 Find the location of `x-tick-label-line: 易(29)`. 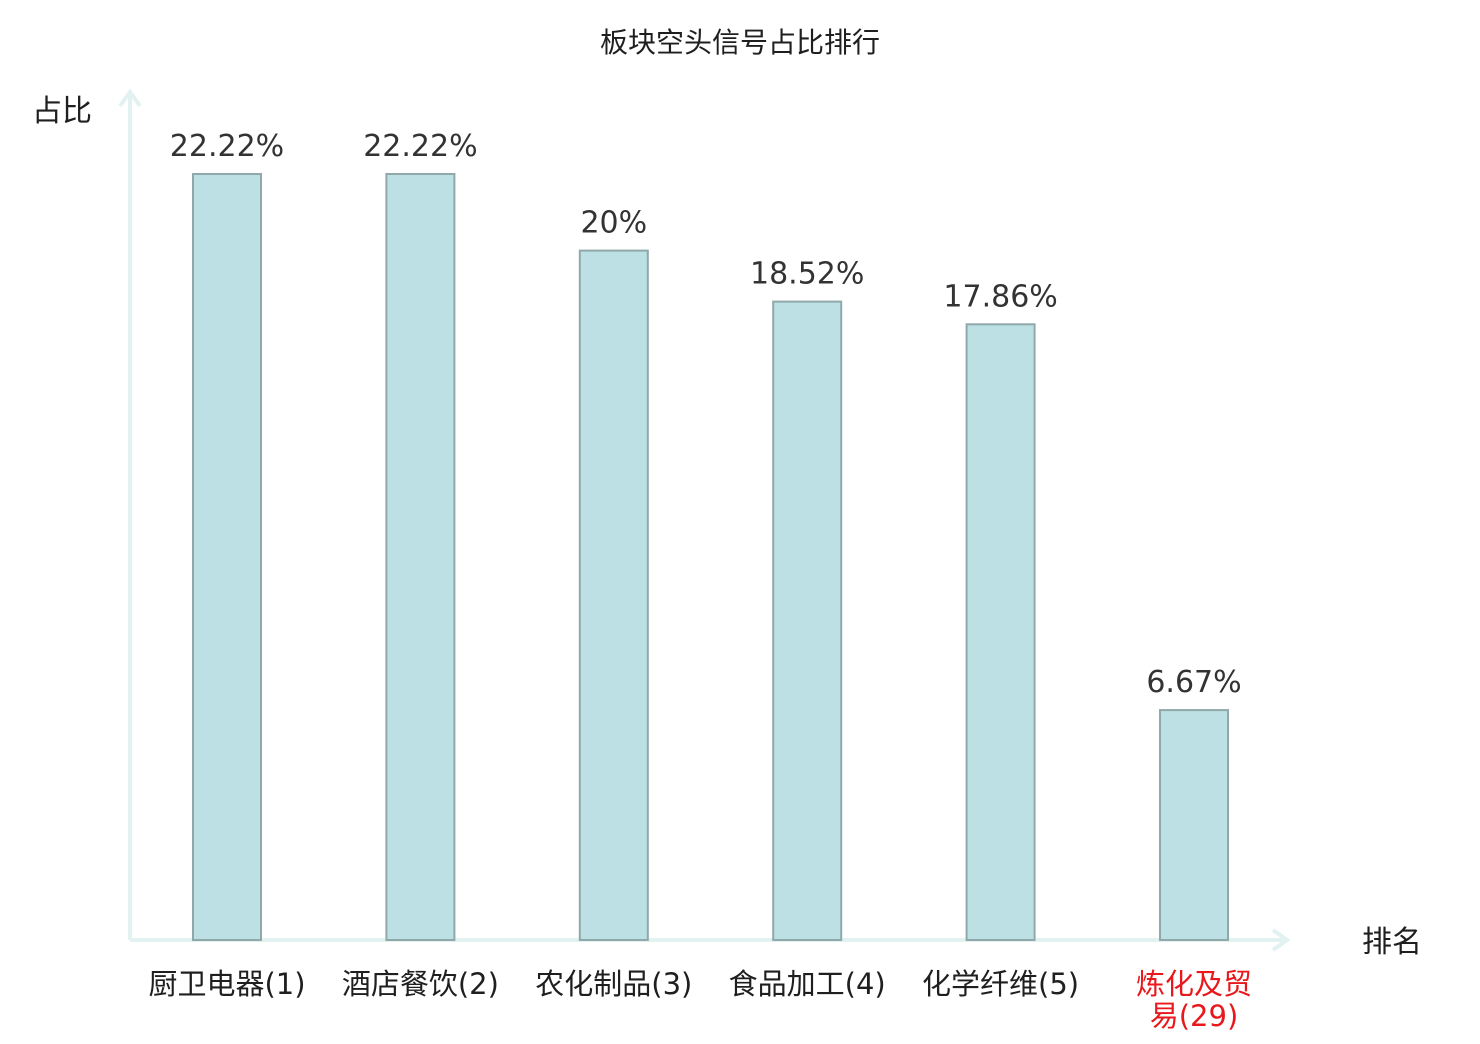

x-tick-label-line: 易(29) is located at coordinates (1194, 1016).